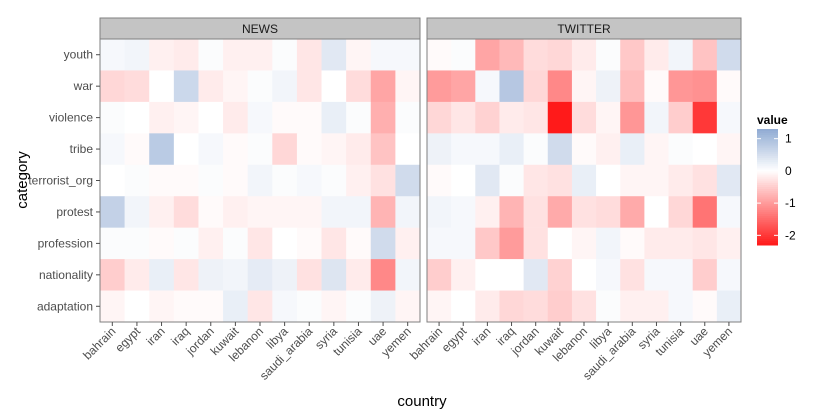 The image size is (833, 419). Describe the element at coordinates (78, 55) in the screenshot. I see `y-tick-label: youth` at that location.